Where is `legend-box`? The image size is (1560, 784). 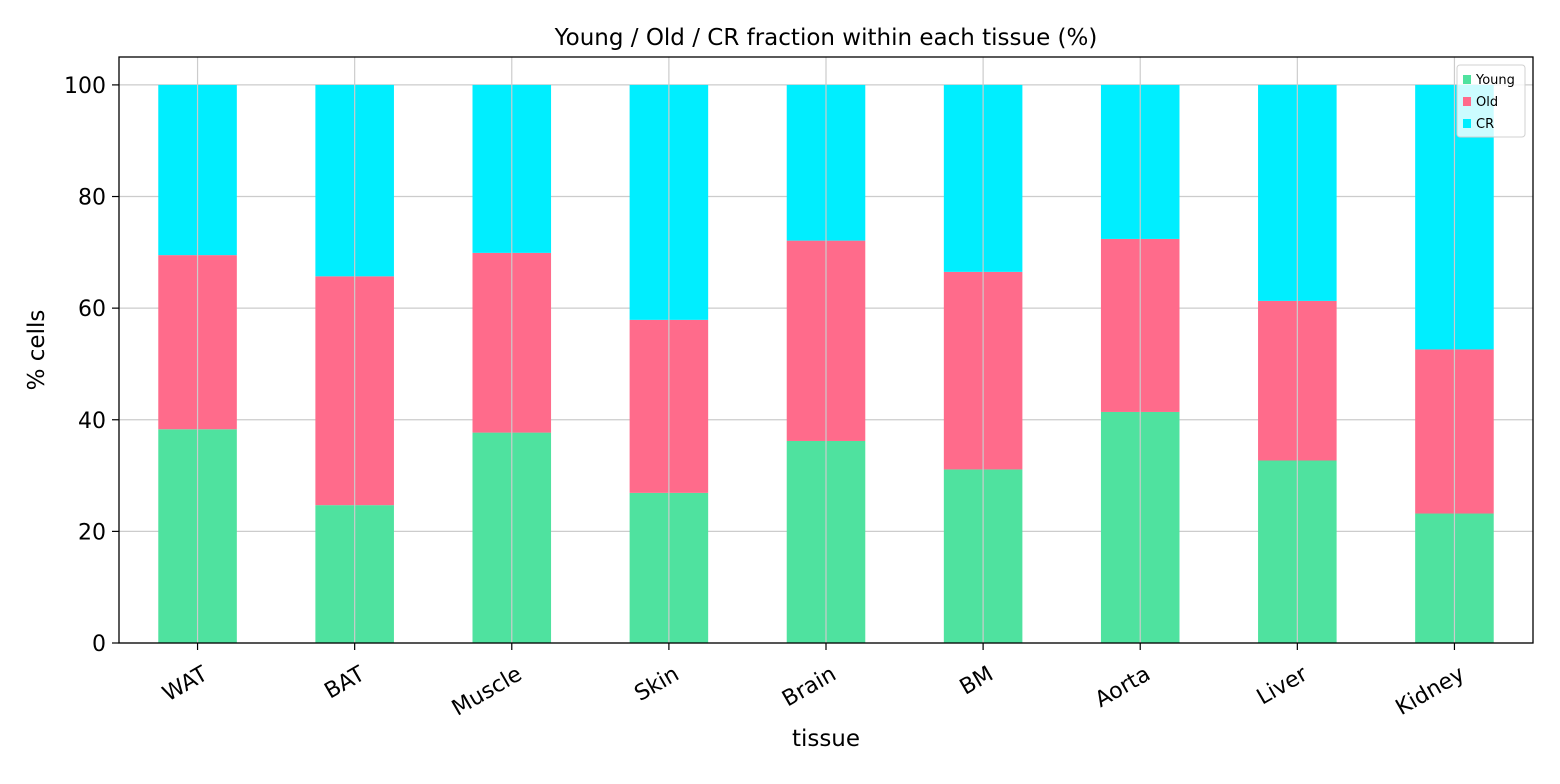
legend-box is located at coordinates (1491, 101).